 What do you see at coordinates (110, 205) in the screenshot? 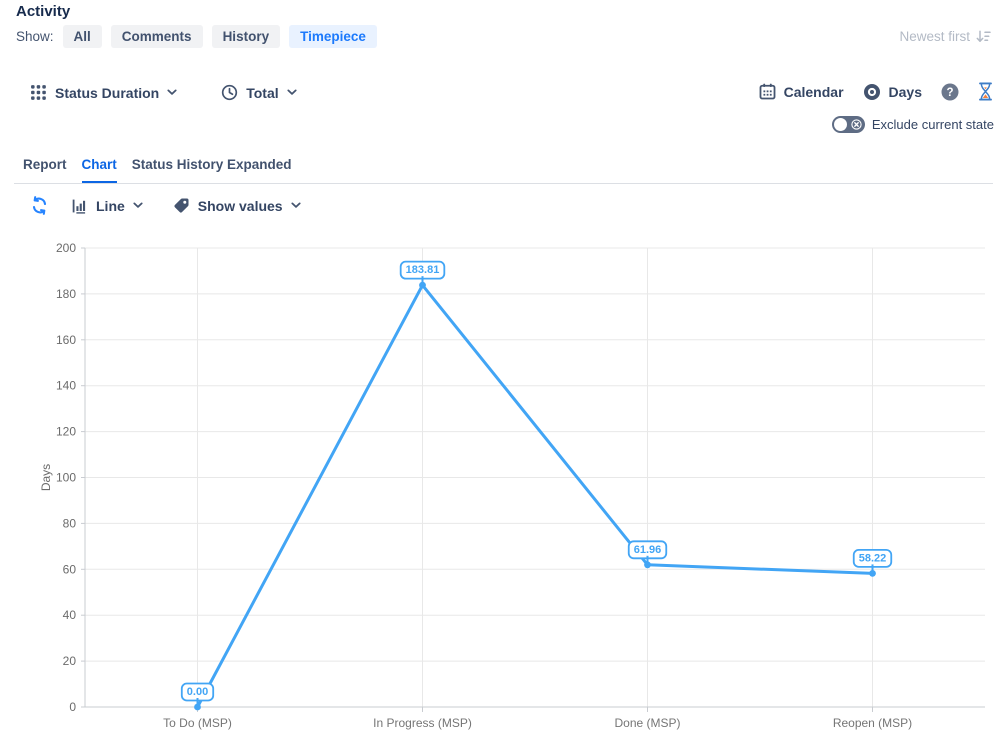
I see `chart-type-label: Line` at bounding box center [110, 205].